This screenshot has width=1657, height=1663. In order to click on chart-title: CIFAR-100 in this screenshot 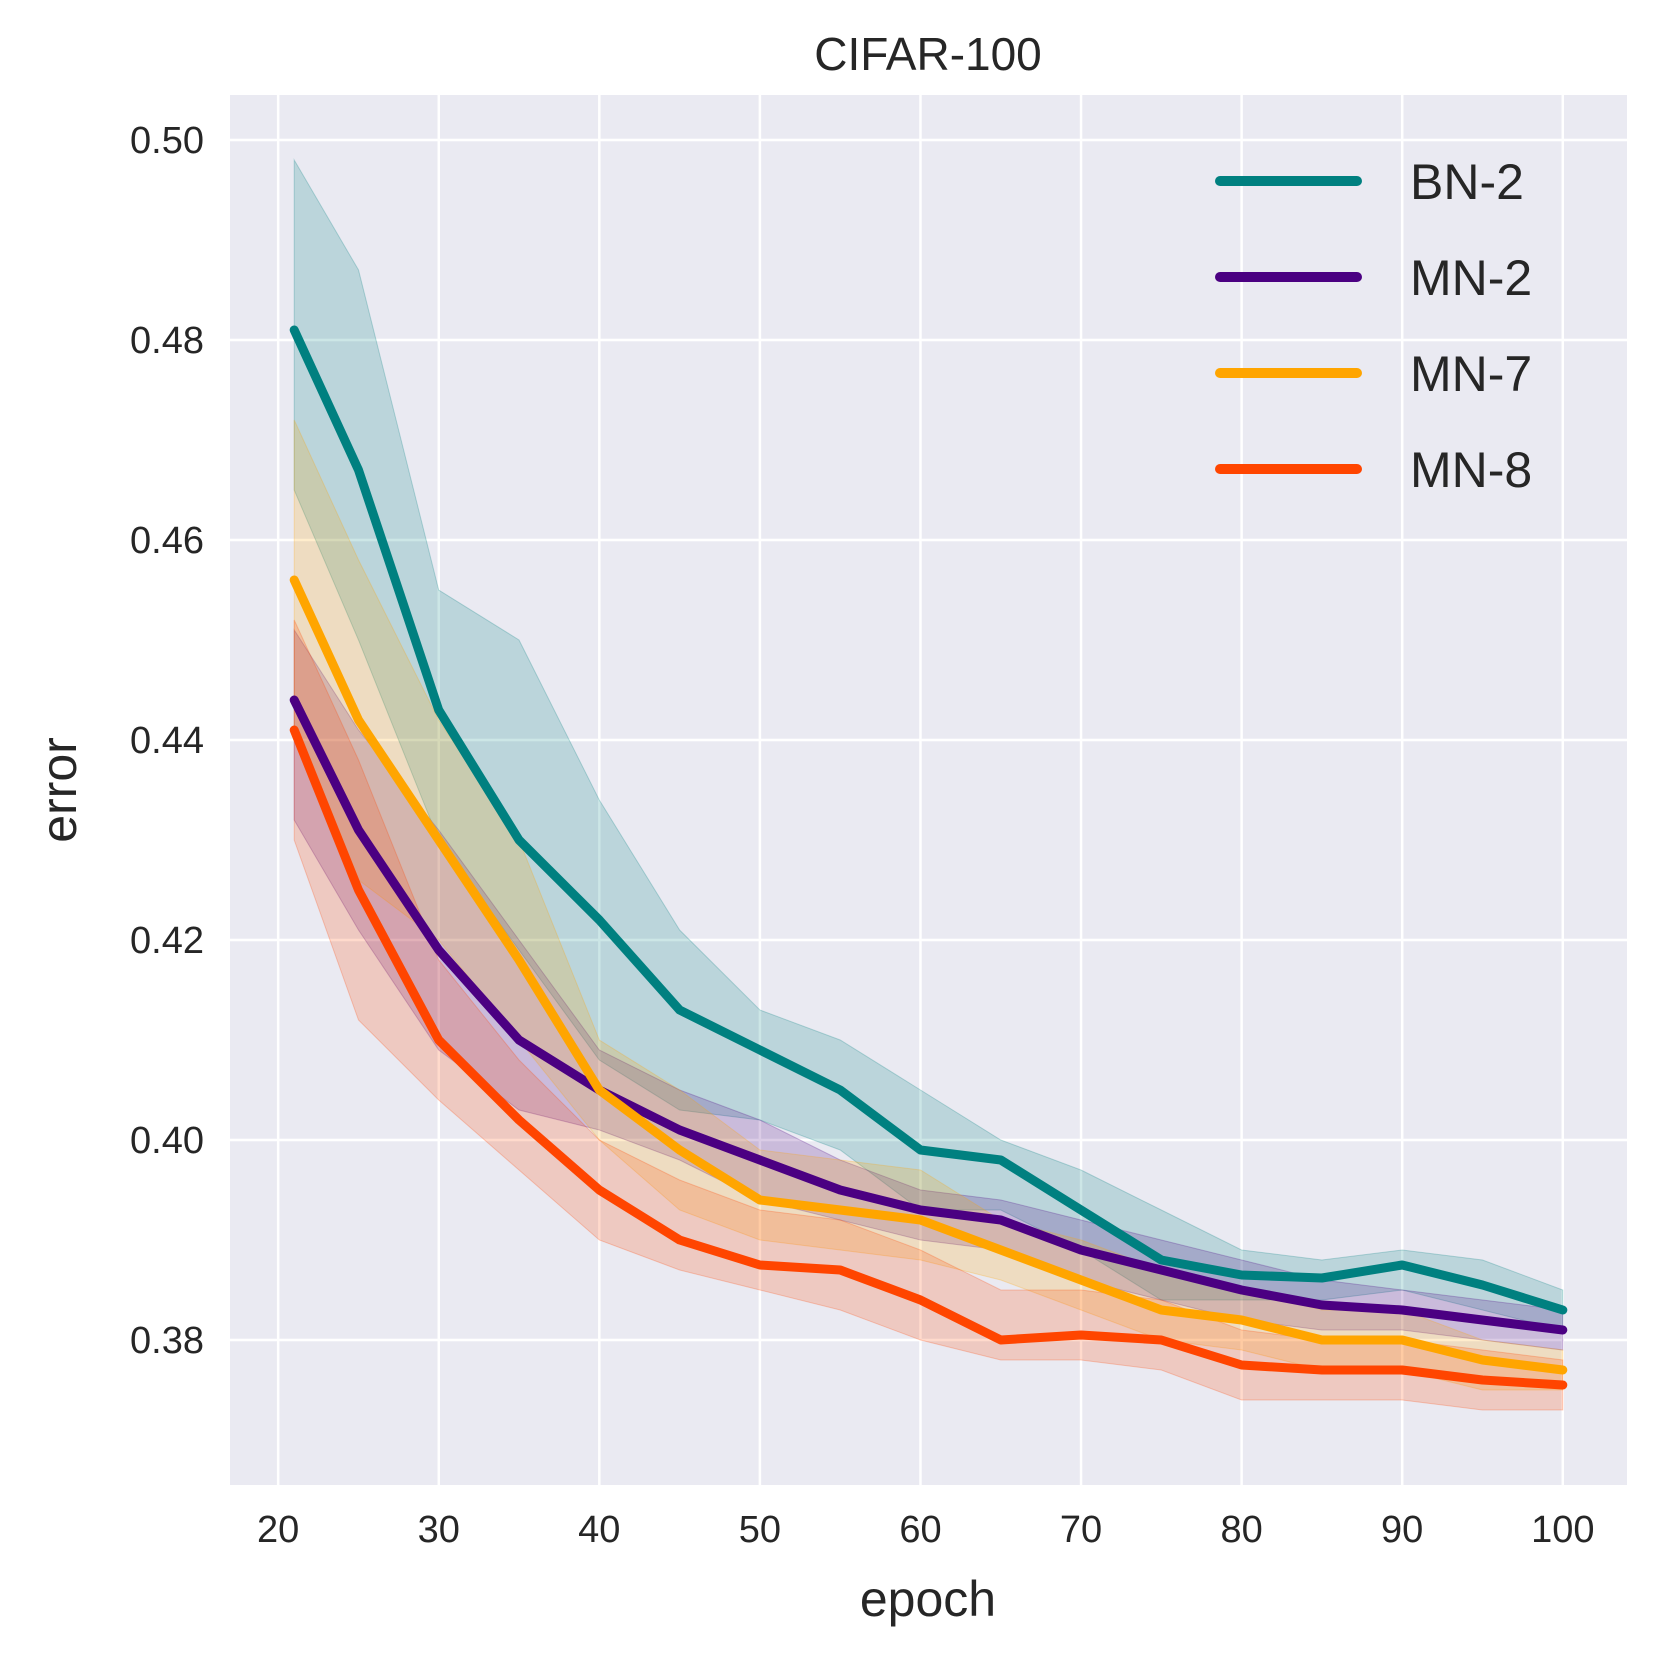, I will do `click(928, 54)`.